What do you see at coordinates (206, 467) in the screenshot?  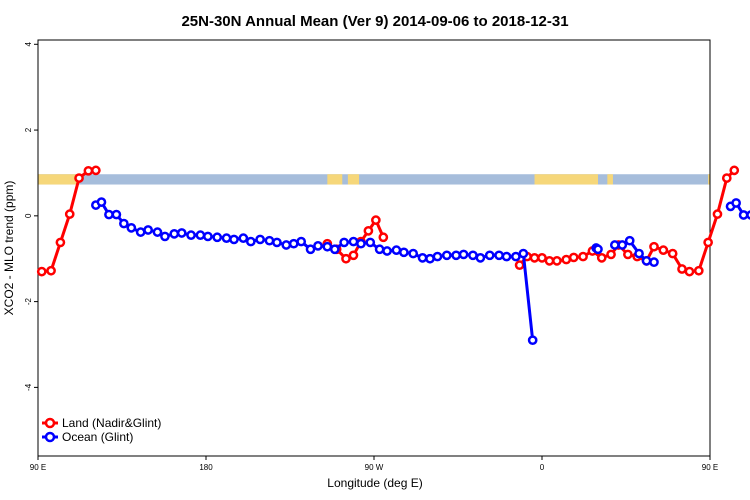 I see `x-tick-label: 180` at bounding box center [206, 467].